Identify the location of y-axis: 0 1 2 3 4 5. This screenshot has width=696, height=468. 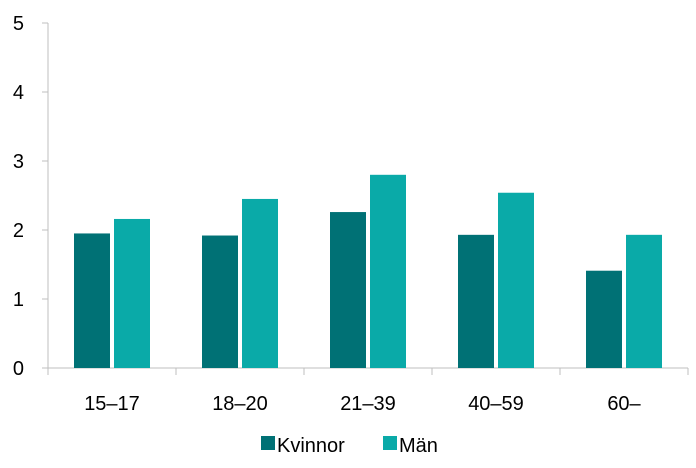
(31, 196).